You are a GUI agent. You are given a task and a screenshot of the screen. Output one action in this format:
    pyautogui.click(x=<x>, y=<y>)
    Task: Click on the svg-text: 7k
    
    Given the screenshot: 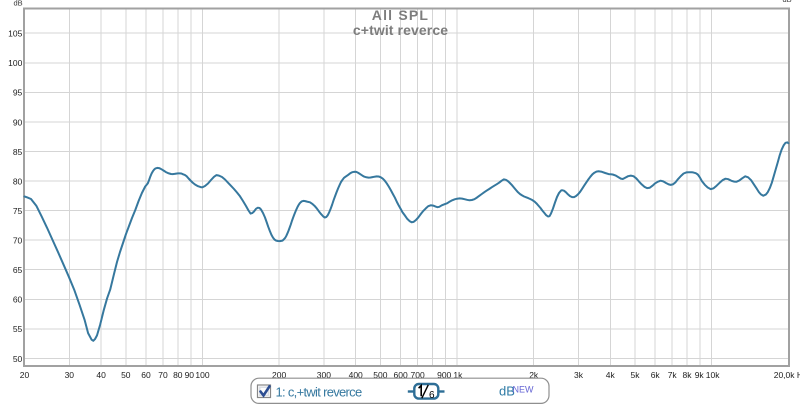 What is the action you would take?
    pyautogui.click(x=673, y=375)
    